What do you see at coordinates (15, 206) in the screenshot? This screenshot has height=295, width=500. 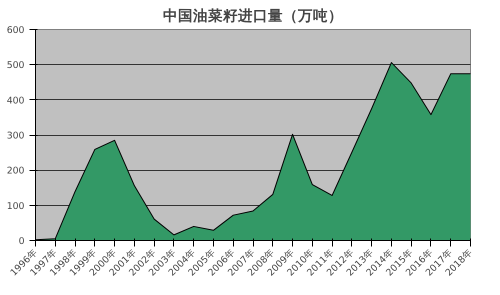 I see `y-tick-label: 100` at bounding box center [15, 206].